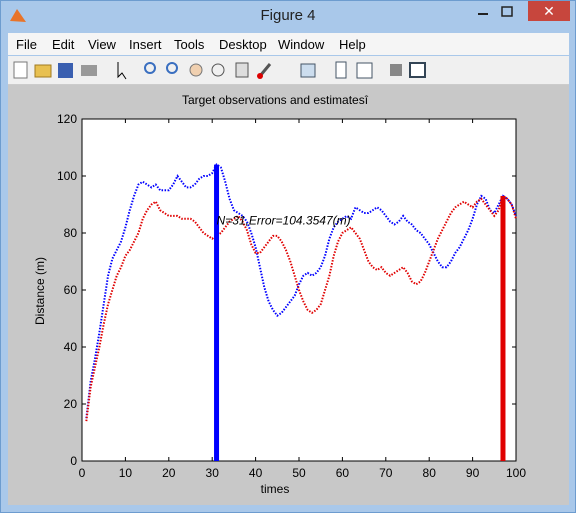 The image size is (576, 513). I want to click on annotation: N=31,Error=104.3547(m), so click(284, 220).